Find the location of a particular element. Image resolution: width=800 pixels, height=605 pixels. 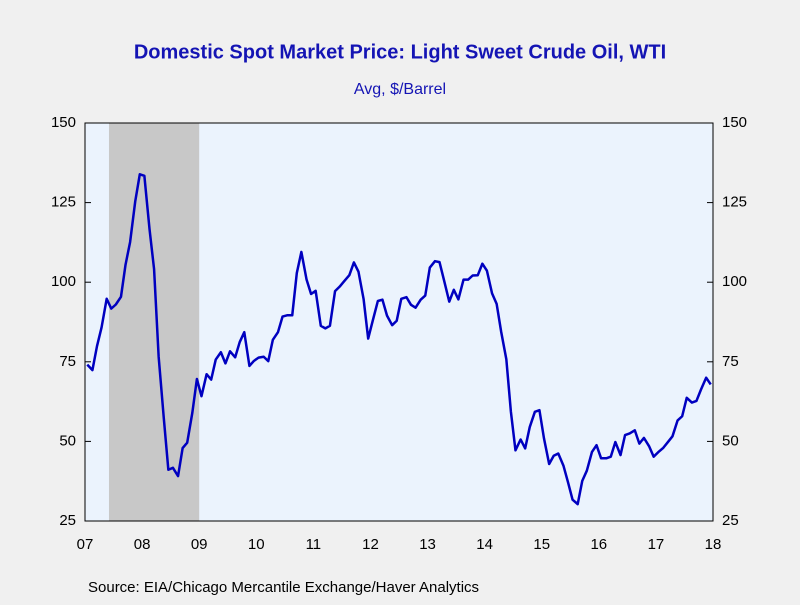

y-tick-label: 50 is located at coordinates (67, 440).